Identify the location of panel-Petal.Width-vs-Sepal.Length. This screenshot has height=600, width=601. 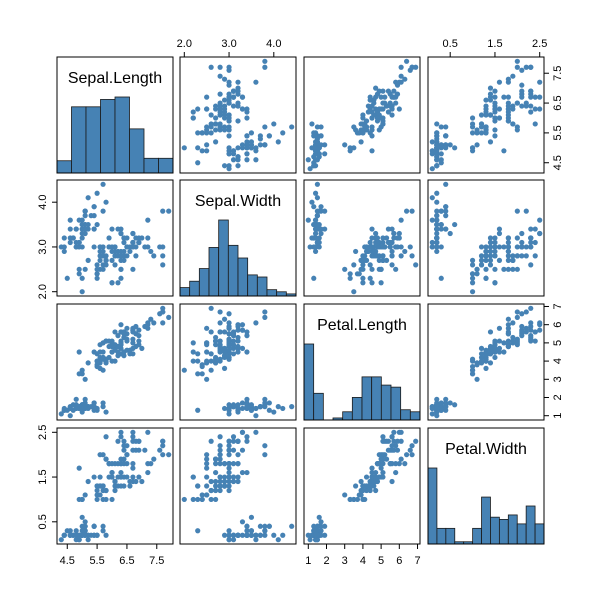
(115, 486).